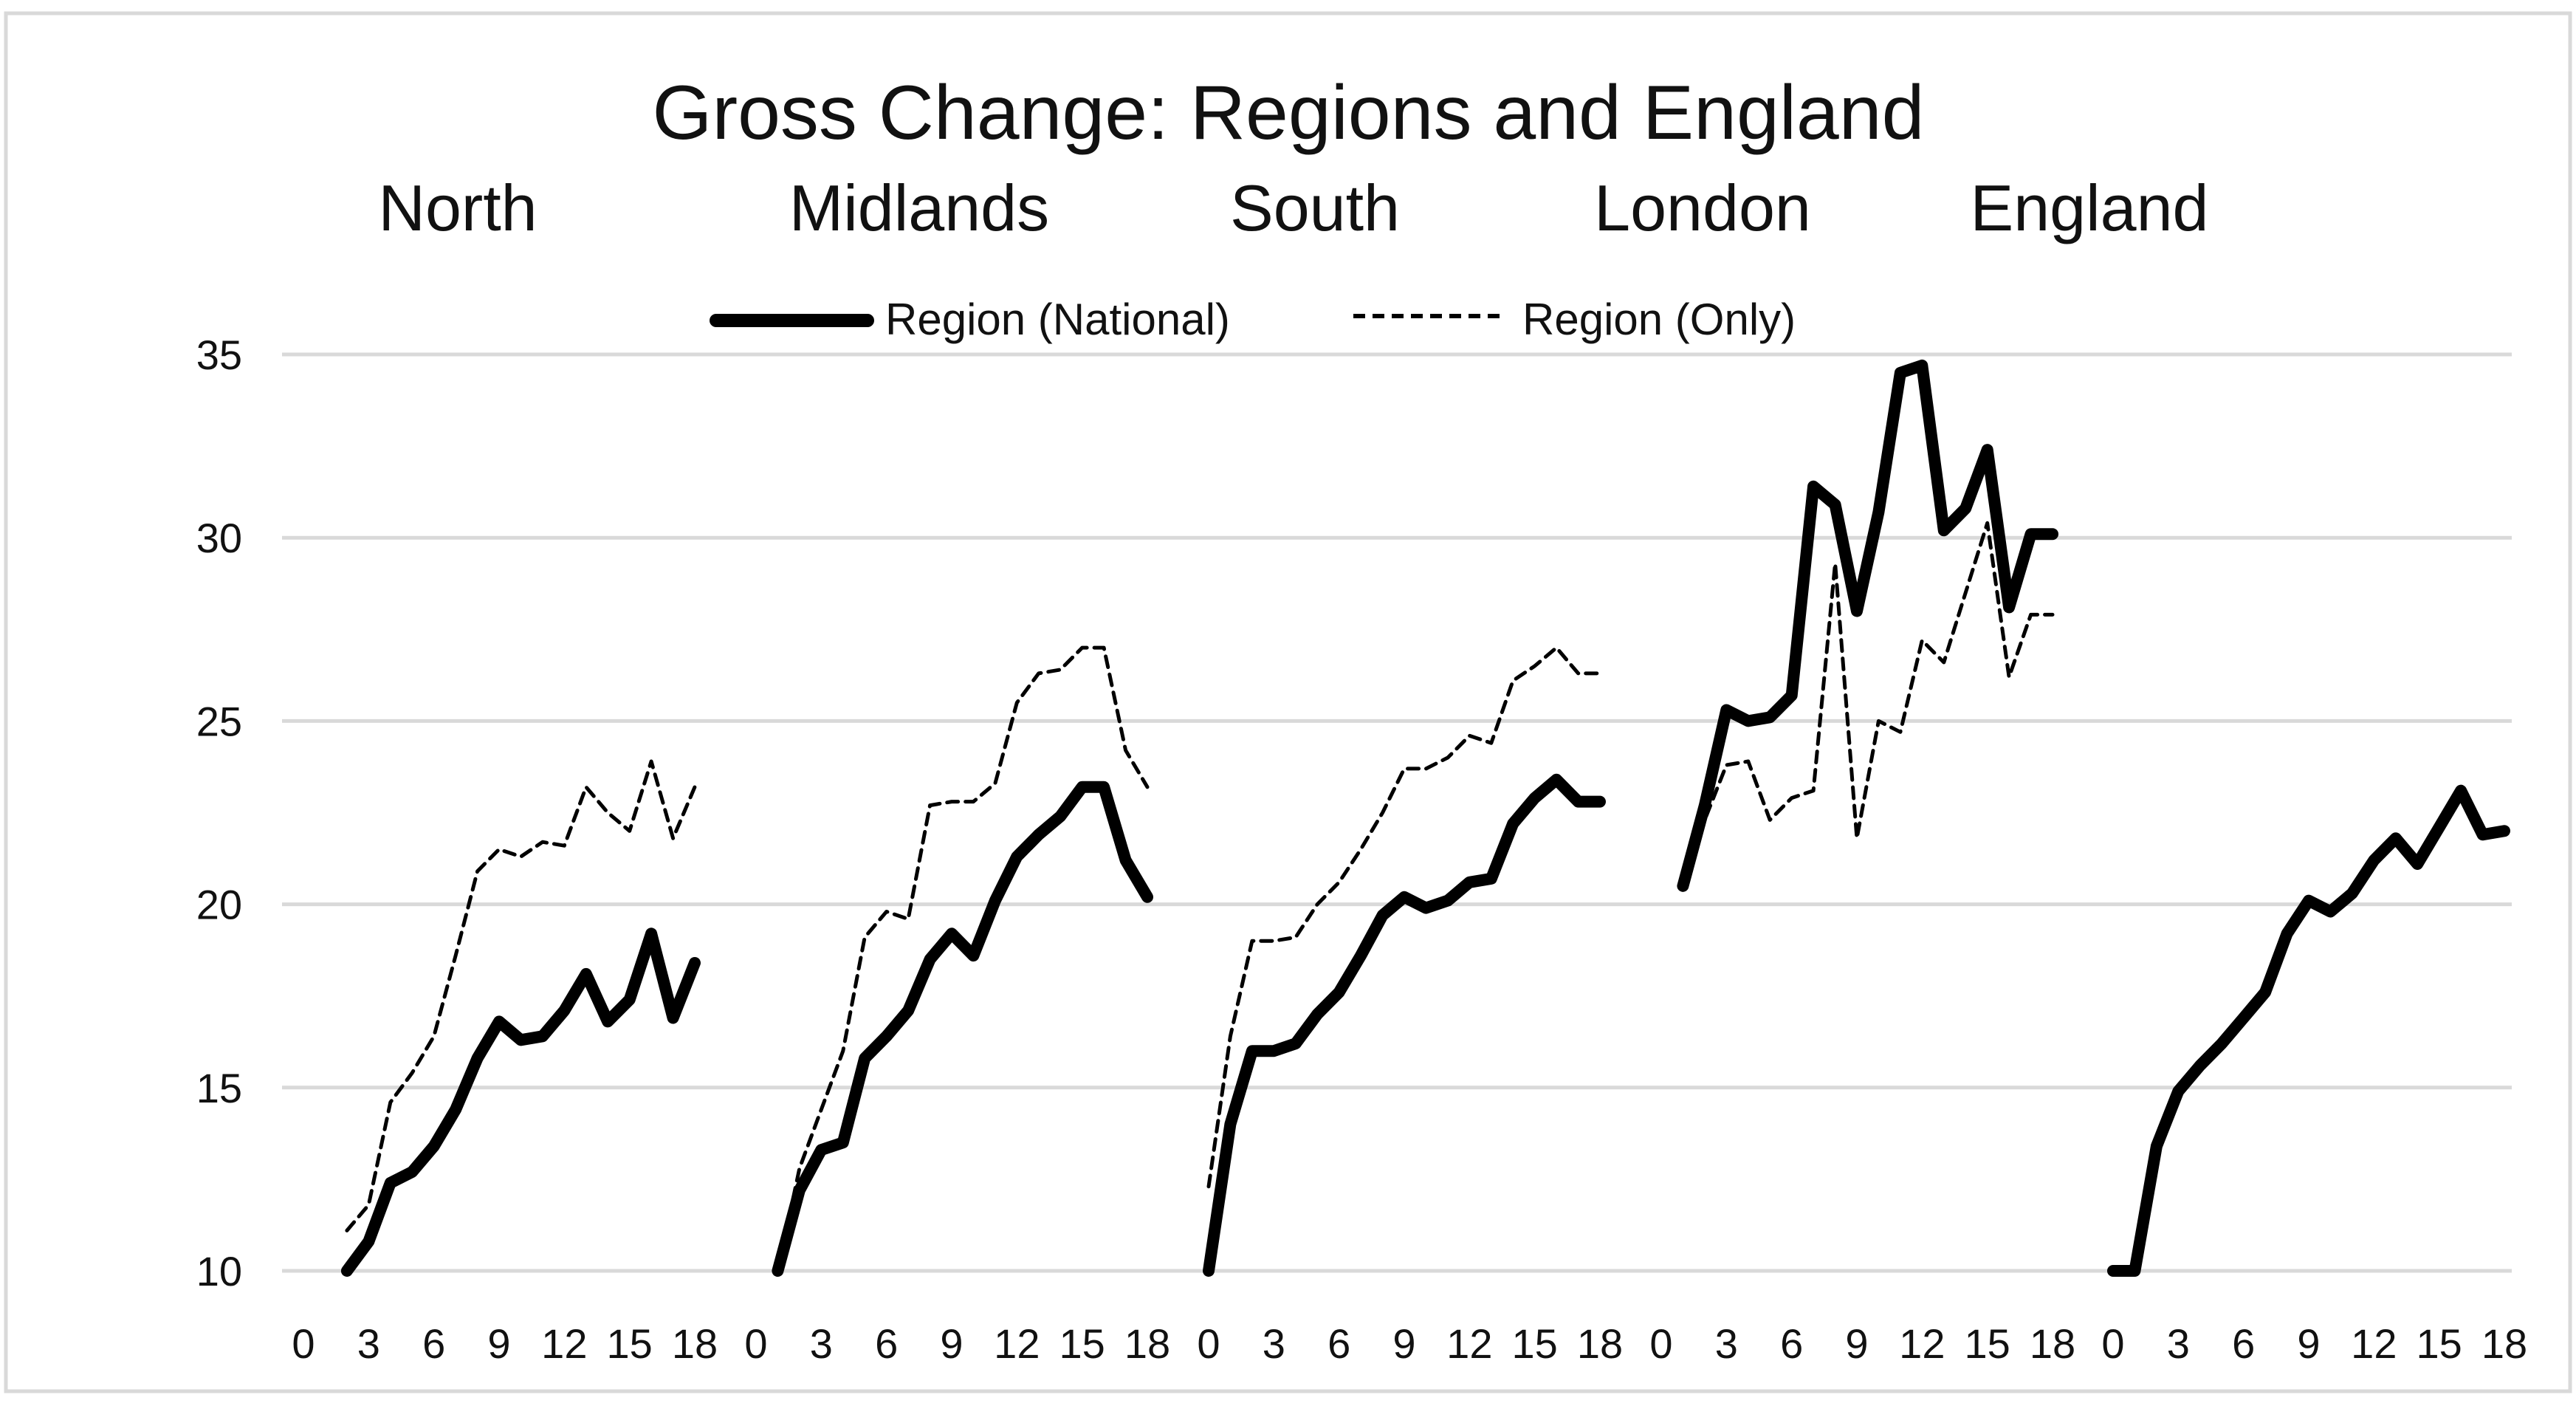 The height and width of the screenshot is (1406, 2576). I want to click on legend-label-region-only: Region (Only), so click(1659, 320).